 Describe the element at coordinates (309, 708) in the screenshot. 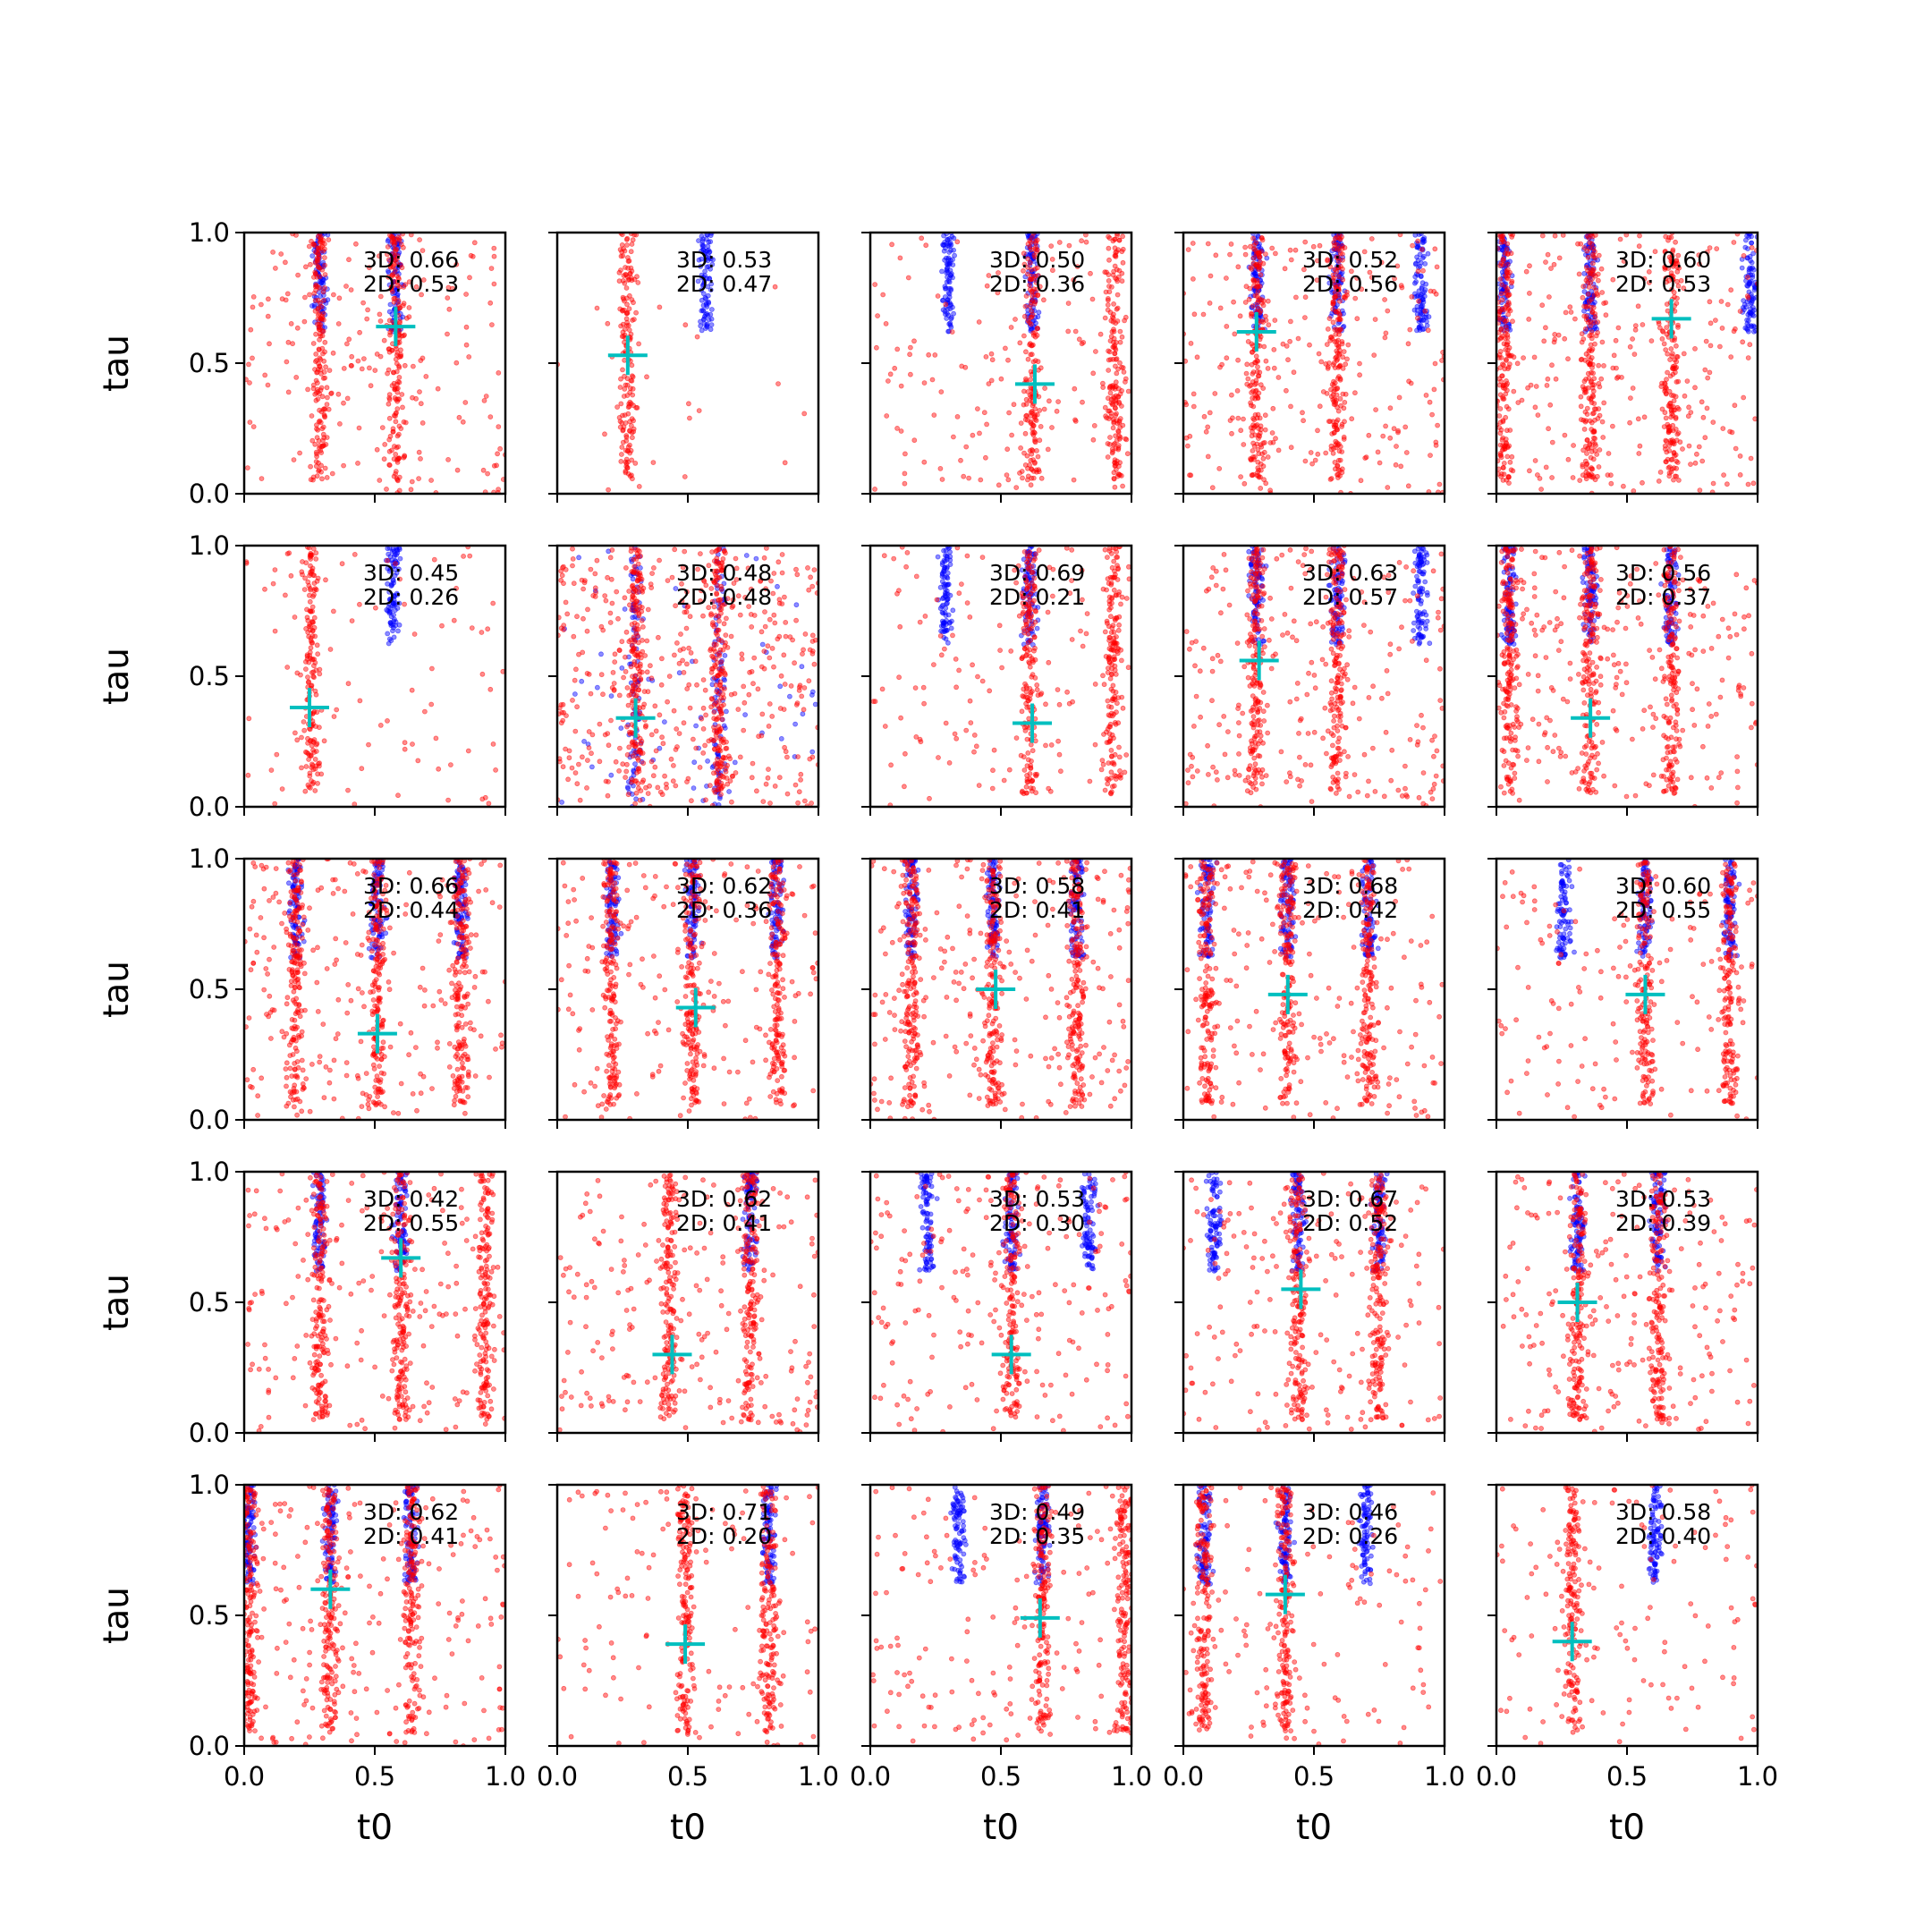

I see `estimate-marker` at that location.